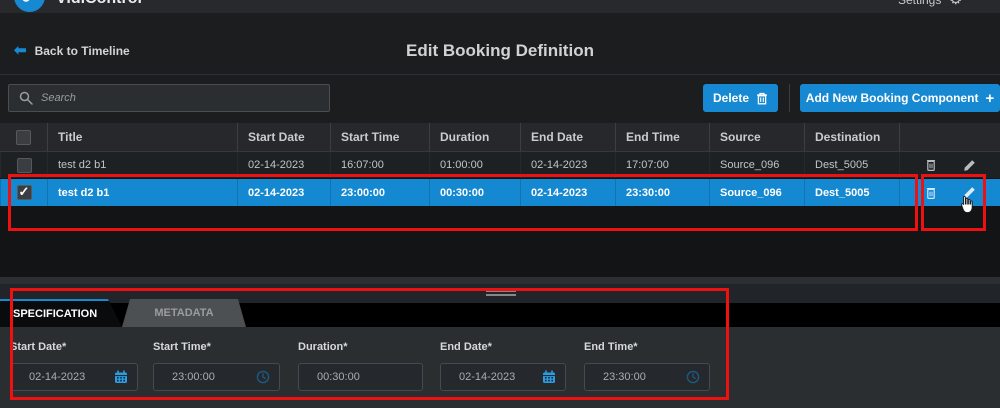 This screenshot has height=408, width=1000. I want to click on add-booking-component-button: Add New Booking Component, so click(900, 98).